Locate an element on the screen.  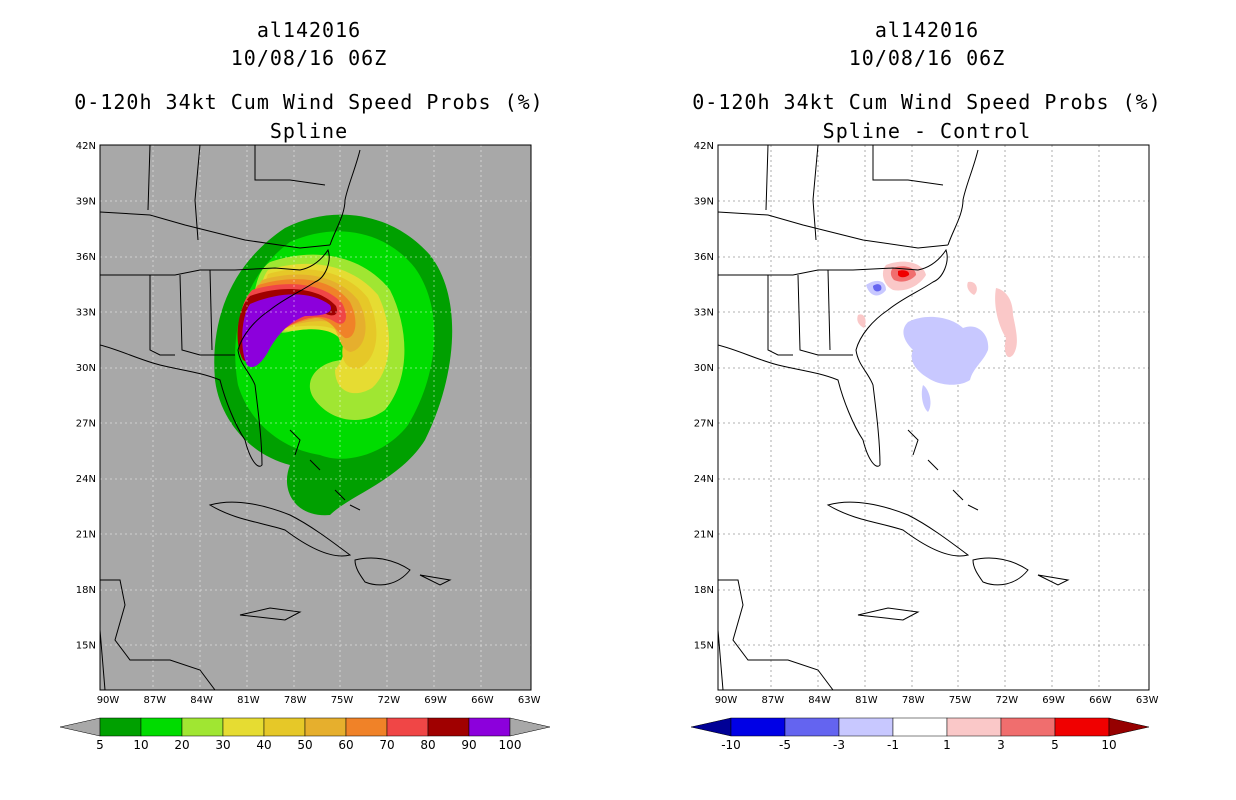
colorbar-label: 90 is located at coordinates (468, 745).